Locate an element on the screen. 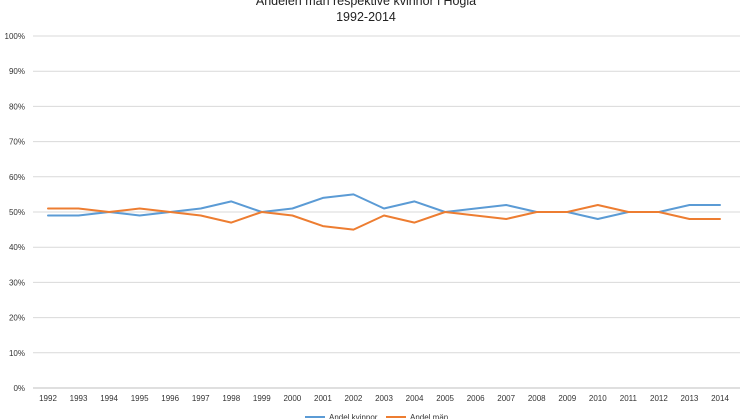 Image resolution: width=746 pixels, height=419 pixels. y-tick-label: 80% is located at coordinates (17, 106).